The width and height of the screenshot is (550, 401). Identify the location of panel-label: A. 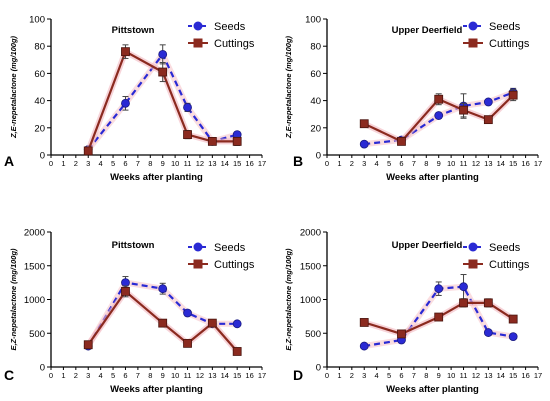
(9, 161).